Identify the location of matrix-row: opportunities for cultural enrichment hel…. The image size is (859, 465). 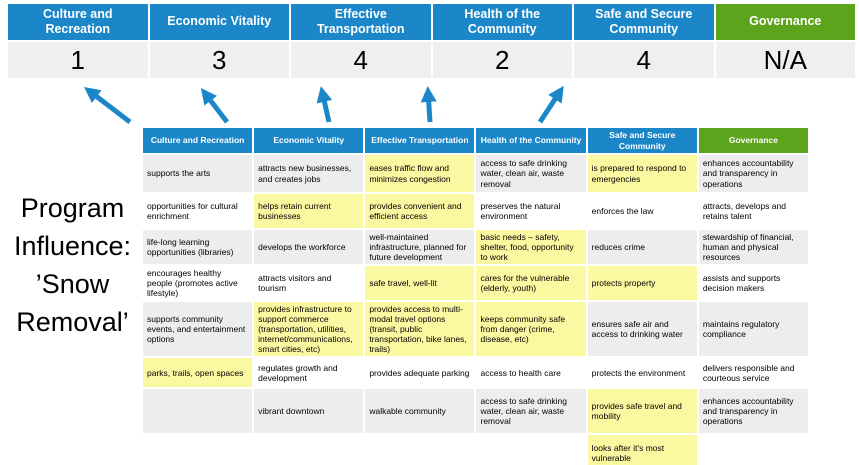
(475, 211).